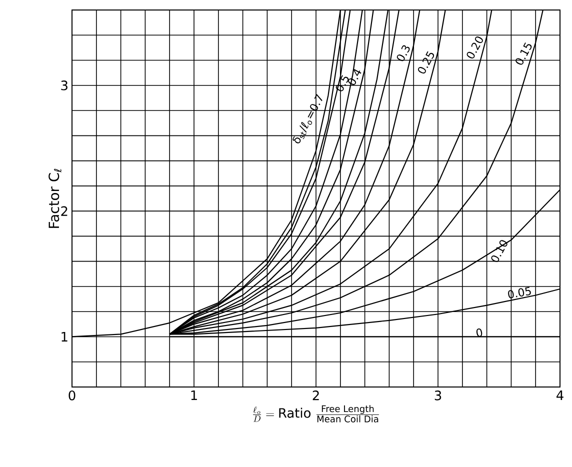  I want to click on text: 0.05, so click(519, 292).